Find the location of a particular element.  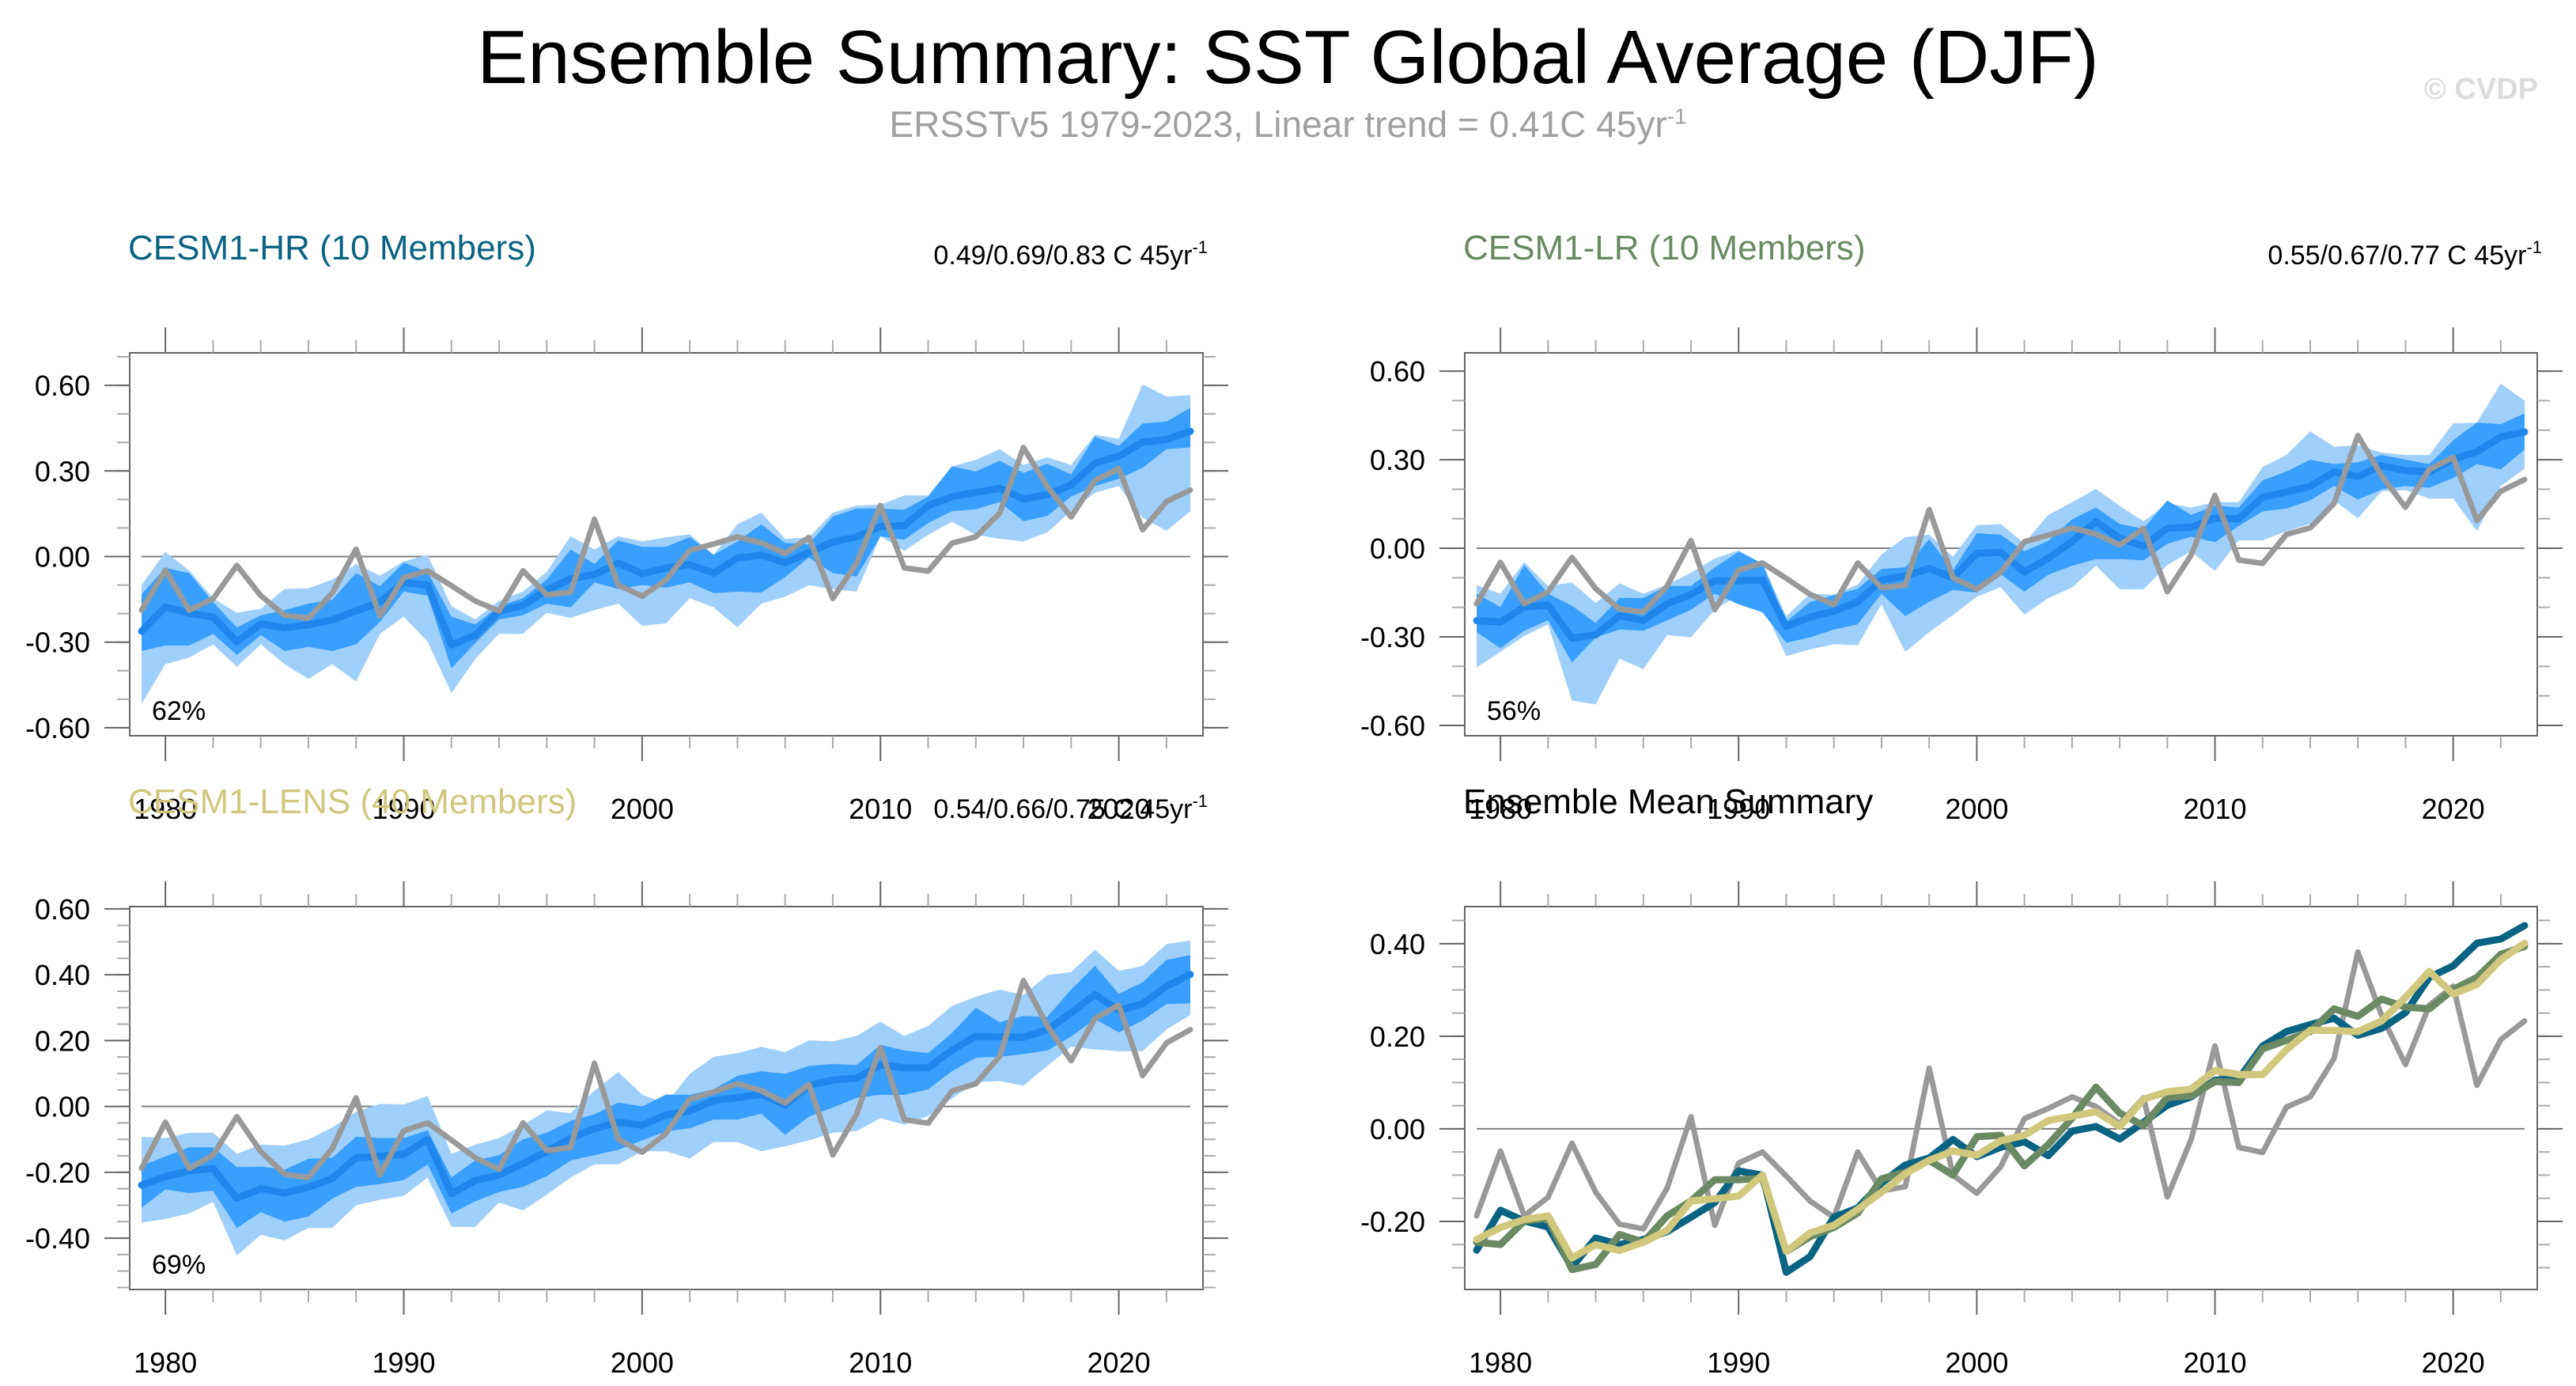

cvdp-watermark: © CVDP is located at coordinates (2480, 90).